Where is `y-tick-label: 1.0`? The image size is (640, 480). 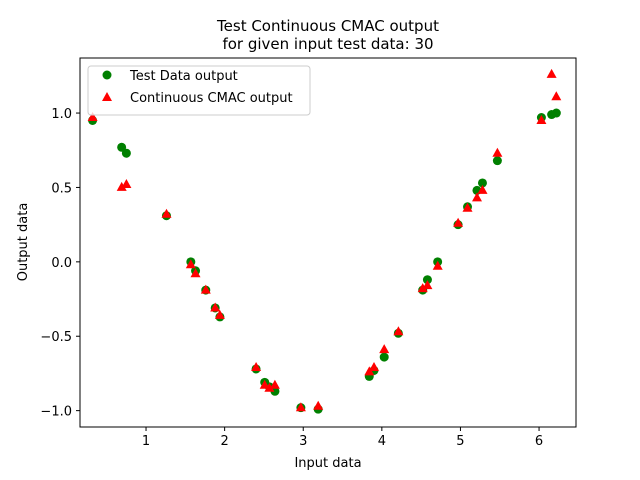 y-tick-label: 1.0 is located at coordinates (61, 114).